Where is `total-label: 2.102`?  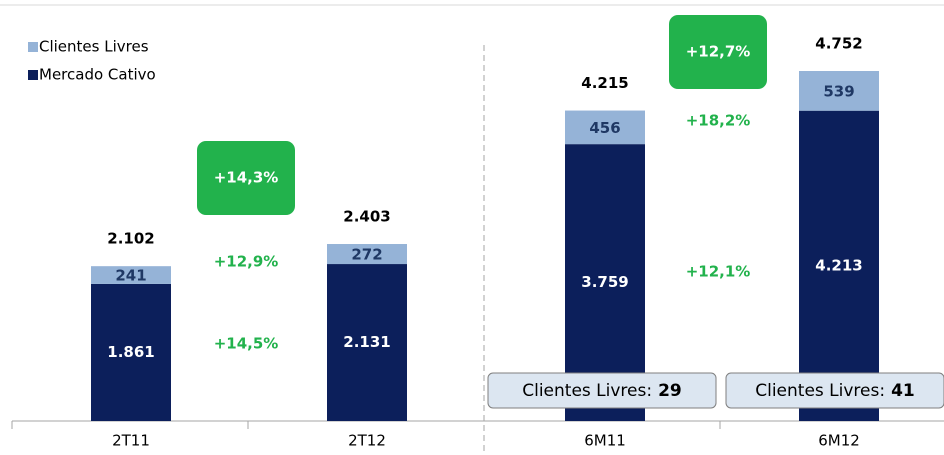 total-label: 2.102 is located at coordinates (130, 239).